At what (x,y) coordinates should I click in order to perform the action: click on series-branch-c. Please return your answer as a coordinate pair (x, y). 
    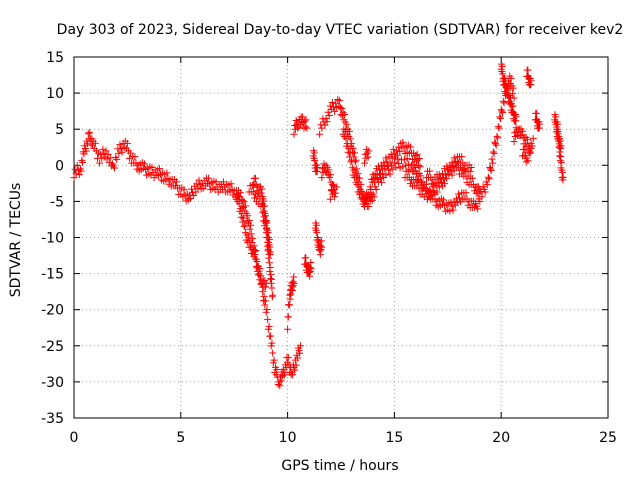
    Looking at the image, I should click on (262, 216).